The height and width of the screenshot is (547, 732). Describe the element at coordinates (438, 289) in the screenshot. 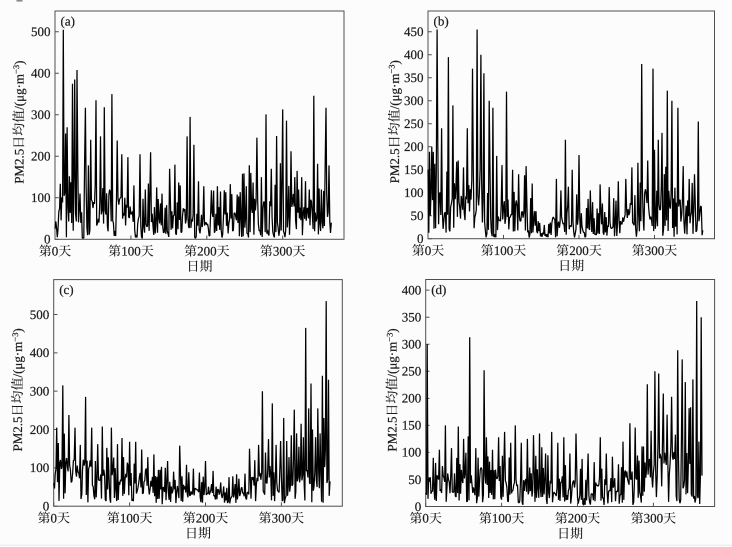

I see `svg-text: (d)` at that location.